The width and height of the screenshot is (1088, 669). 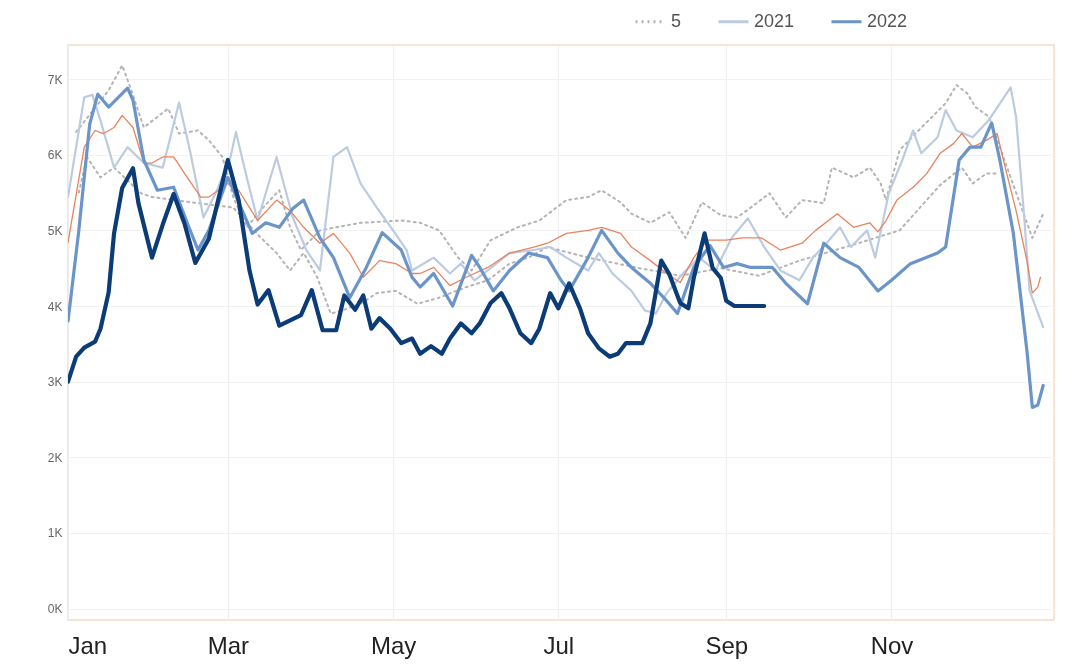 I want to click on legend-label: 2021, so click(x=774, y=20).